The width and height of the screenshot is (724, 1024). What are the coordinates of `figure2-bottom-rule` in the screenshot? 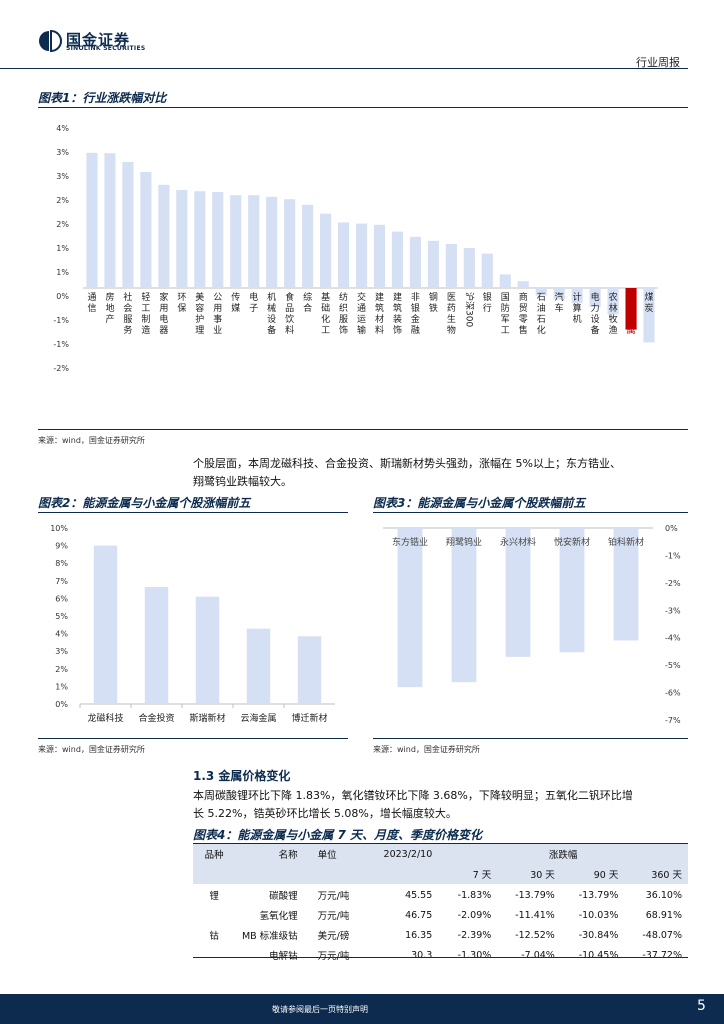 It's located at (193, 738).